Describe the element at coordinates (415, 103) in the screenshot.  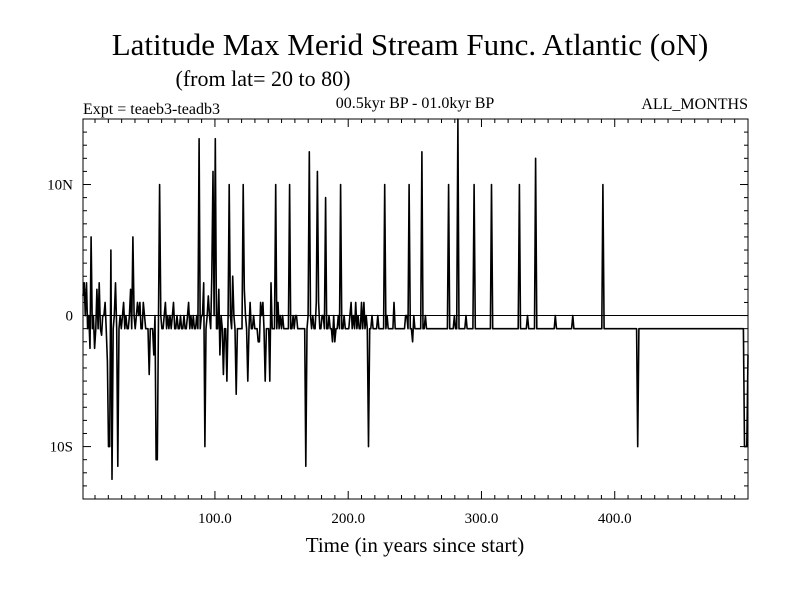
I see `period-label: 00.5kyr BP - 01.0kyr BP` at that location.